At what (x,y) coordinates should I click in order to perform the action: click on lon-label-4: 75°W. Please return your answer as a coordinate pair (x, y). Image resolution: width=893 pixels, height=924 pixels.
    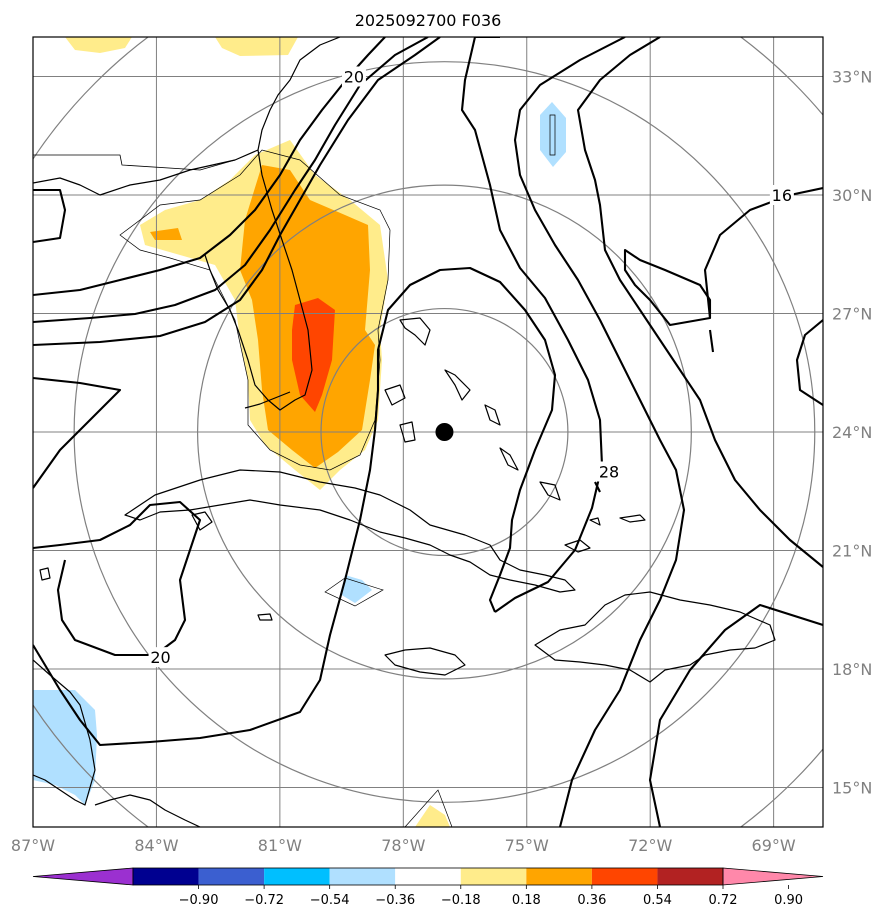
    Looking at the image, I should click on (527, 845).